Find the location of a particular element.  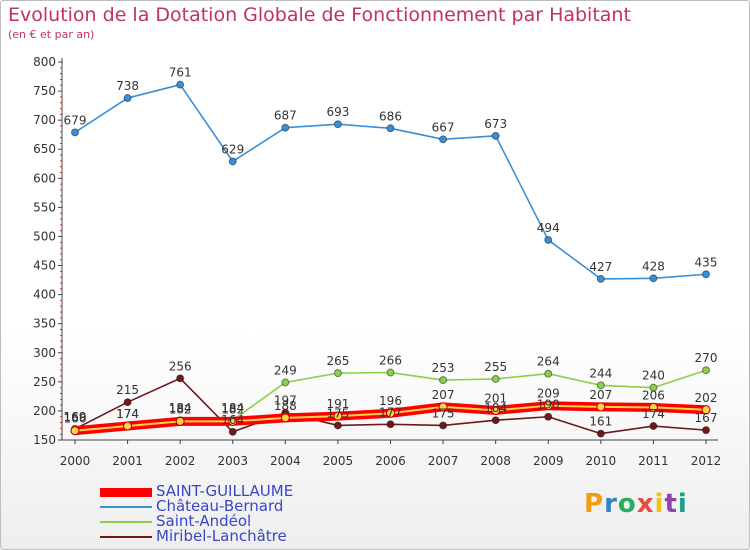

x-tick-label: 2002 is located at coordinates (180, 461).